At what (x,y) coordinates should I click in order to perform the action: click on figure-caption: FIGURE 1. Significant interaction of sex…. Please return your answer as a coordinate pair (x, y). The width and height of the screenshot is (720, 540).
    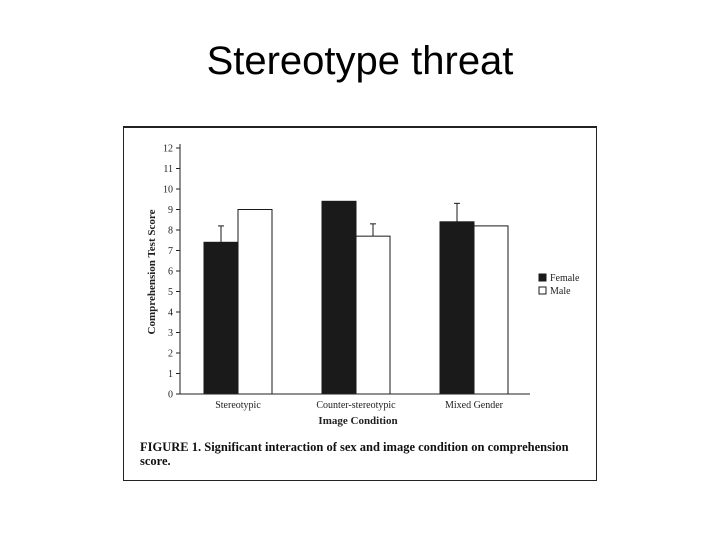
    Looking at the image, I should click on (354, 454).